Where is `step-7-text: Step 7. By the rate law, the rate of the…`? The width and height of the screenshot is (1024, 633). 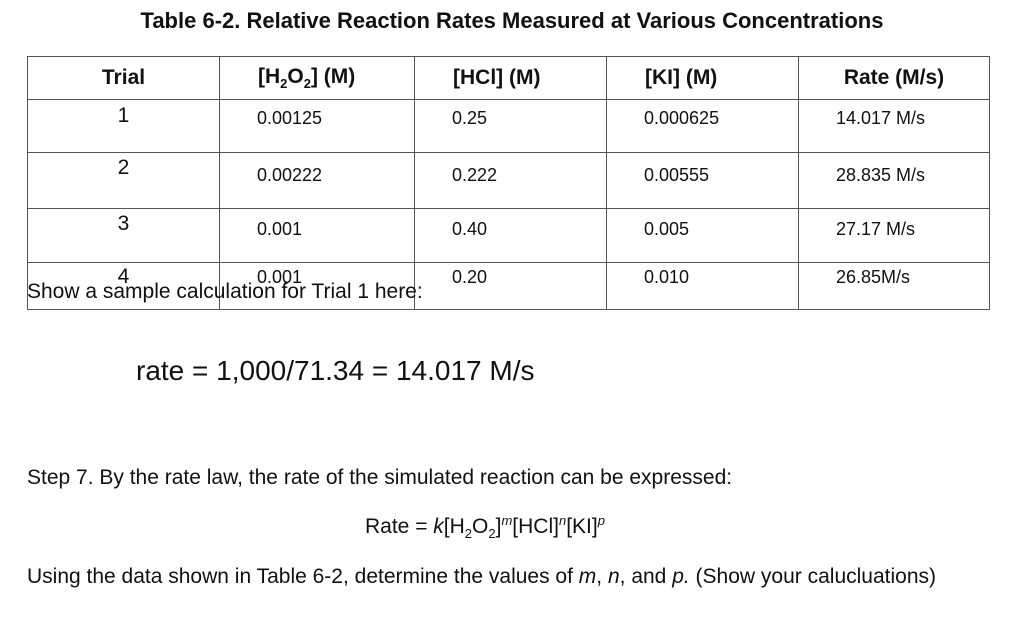
step-7-text: Step 7. By the rate law, the rate of the… is located at coordinates (380, 477).